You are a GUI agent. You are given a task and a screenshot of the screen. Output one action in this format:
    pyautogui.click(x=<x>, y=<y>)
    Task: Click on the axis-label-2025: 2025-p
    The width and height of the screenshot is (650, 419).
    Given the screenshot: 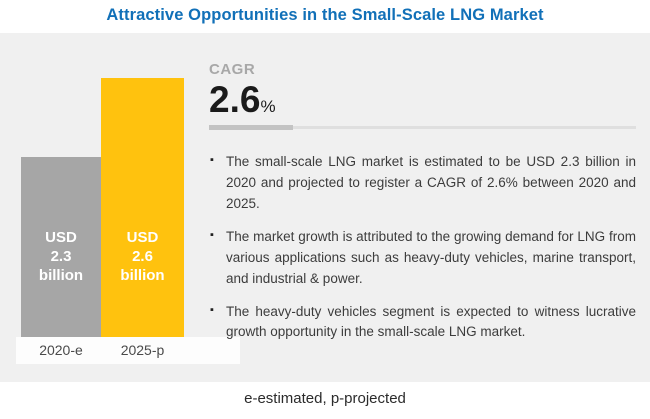 What is the action you would take?
    pyautogui.click(x=142, y=350)
    